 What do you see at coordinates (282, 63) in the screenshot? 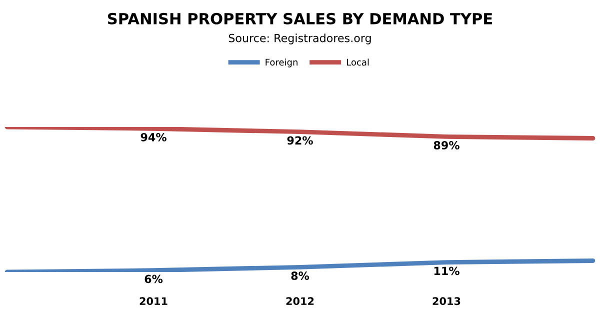
I see `legend-label: Foreign` at bounding box center [282, 63].